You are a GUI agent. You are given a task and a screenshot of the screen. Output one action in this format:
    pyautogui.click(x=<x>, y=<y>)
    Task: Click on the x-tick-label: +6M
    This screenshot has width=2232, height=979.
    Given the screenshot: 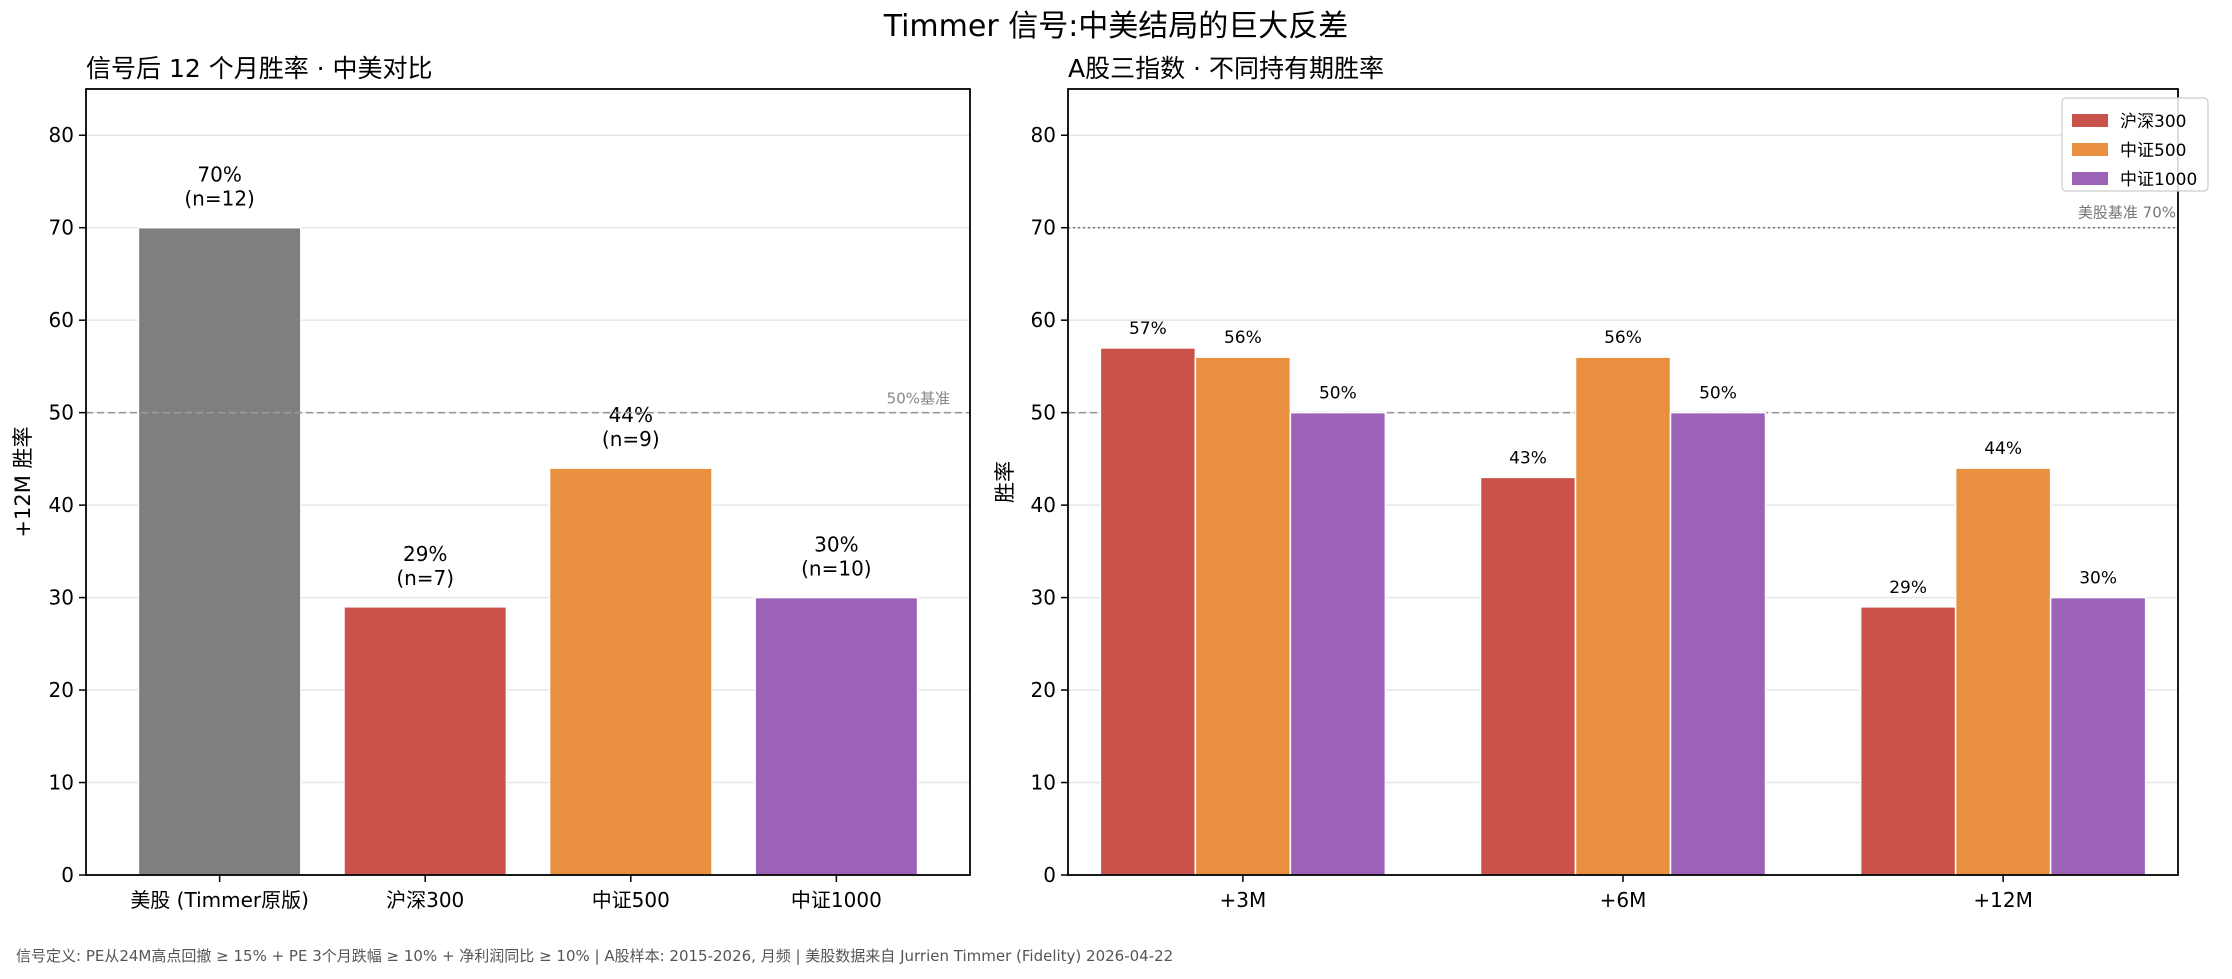 What is the action you would take?
    pyautogui.click(x=1623, y=900)
    